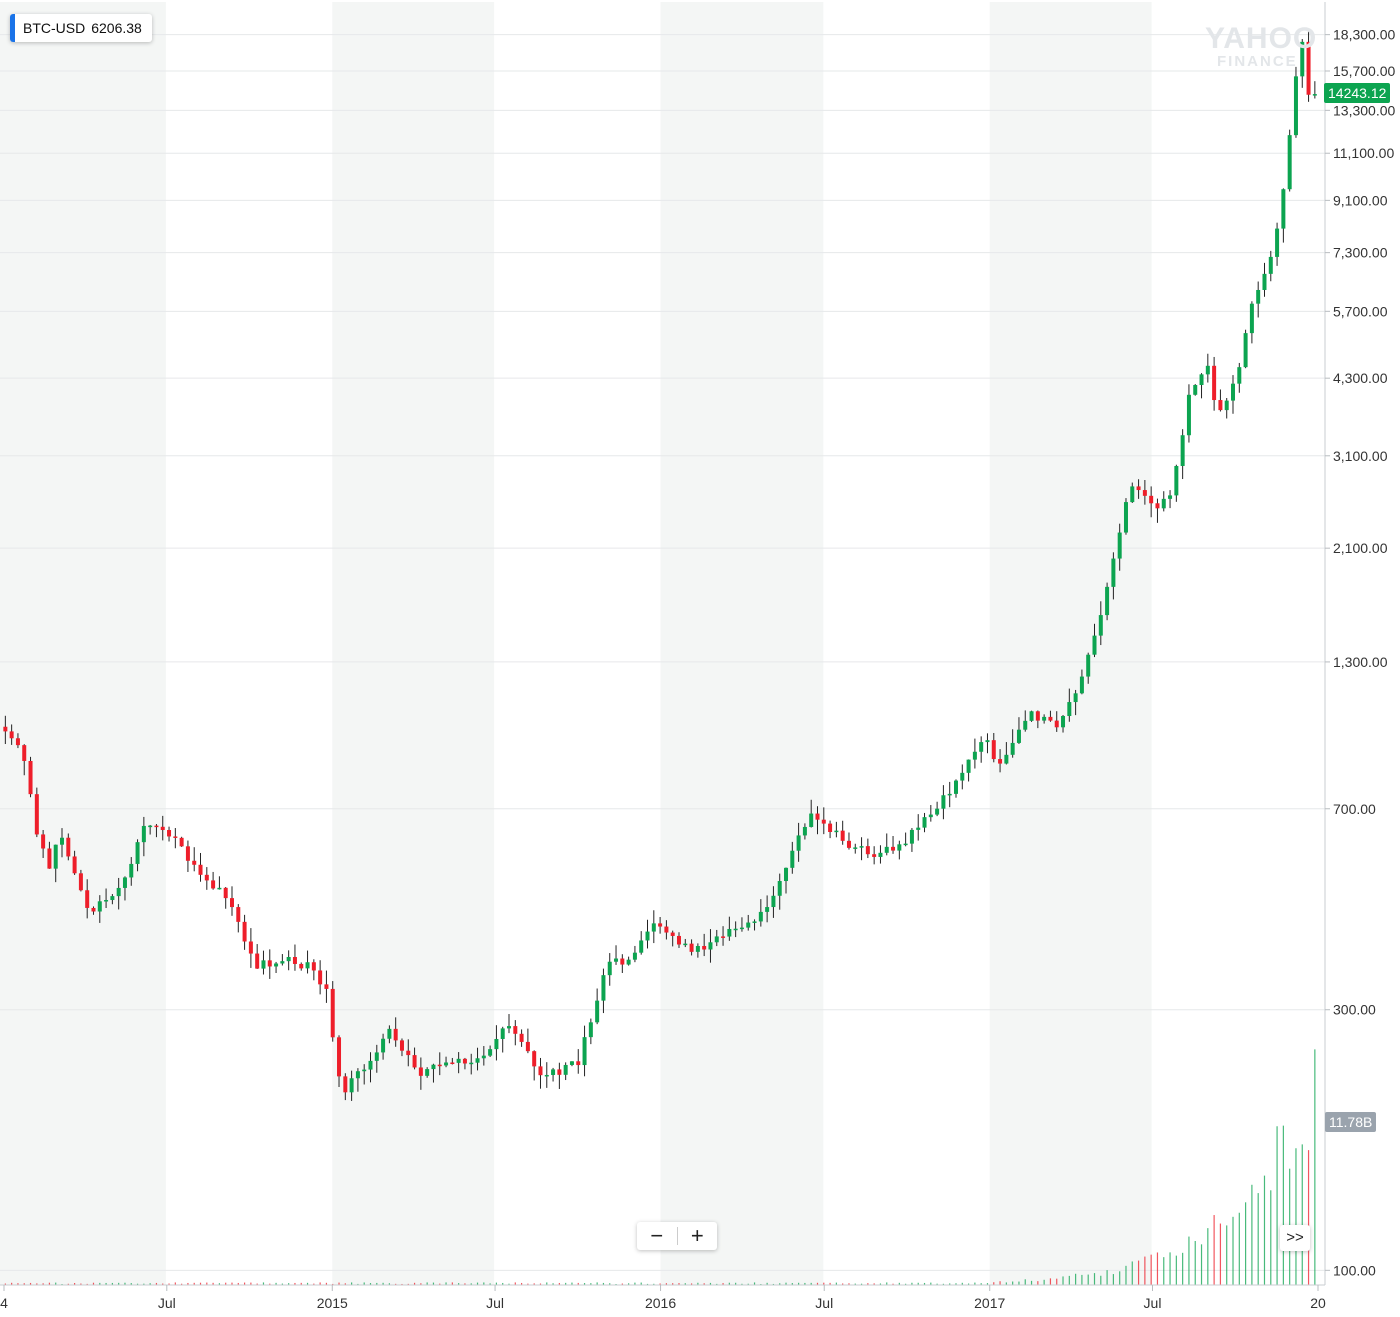  What do you see at coordinates (81, 28) in the screenshot?
I see `symbol-legend: BTC-USD 6206.38` at bounding box center [81, 28].